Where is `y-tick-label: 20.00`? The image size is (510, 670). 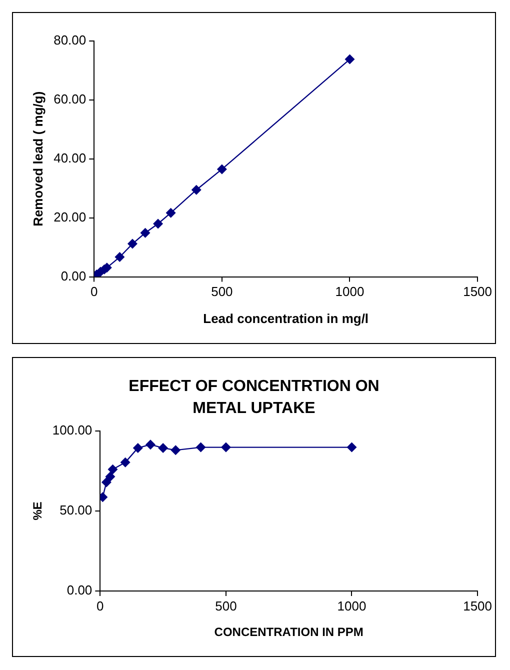 y-tick-label: 20.00 is located at coordinates (70, 216).